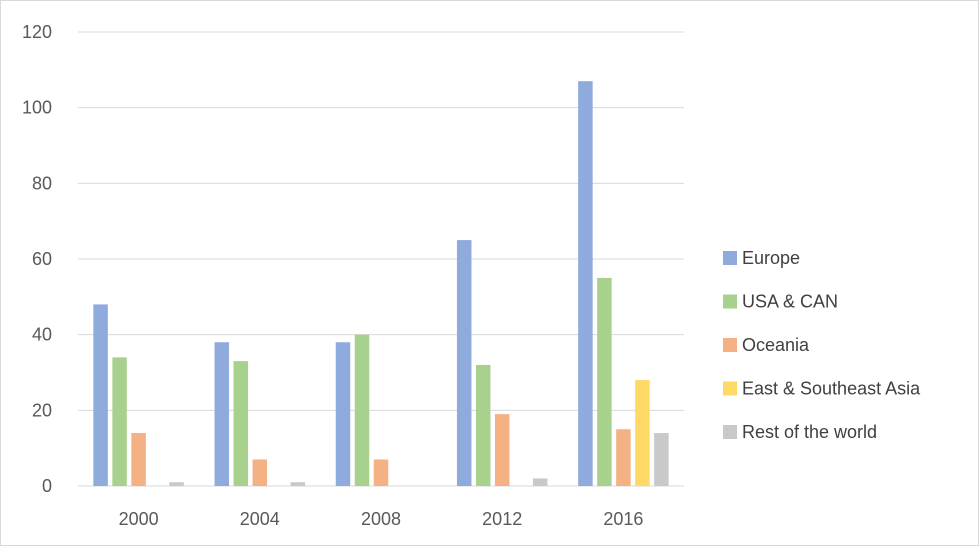  I want to click on bar-europe-2000, so click(100, 395).